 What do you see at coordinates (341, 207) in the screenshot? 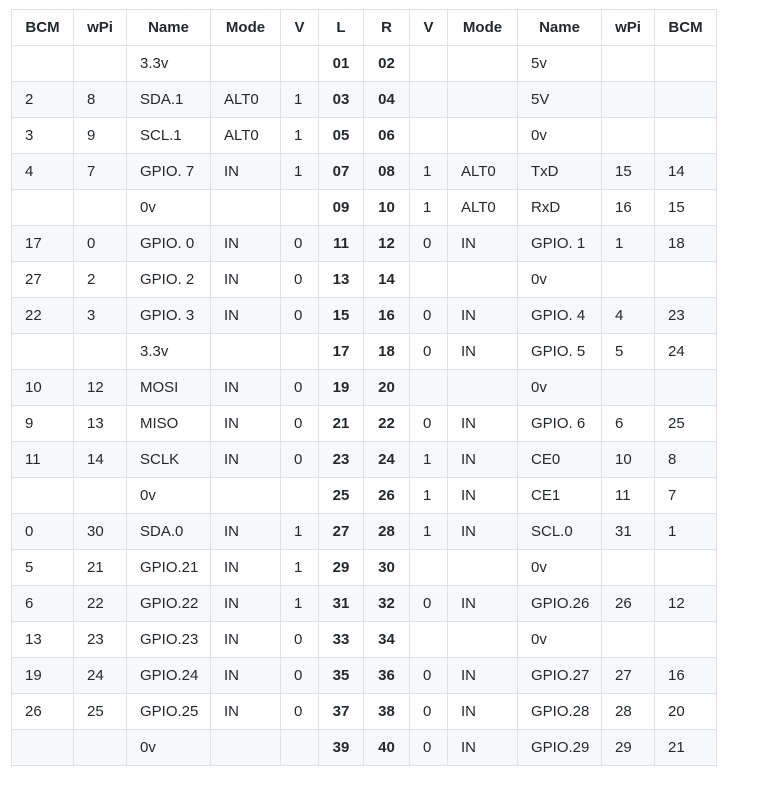
I see `cell-pin-left: 09` at bounding box center [341, 207].